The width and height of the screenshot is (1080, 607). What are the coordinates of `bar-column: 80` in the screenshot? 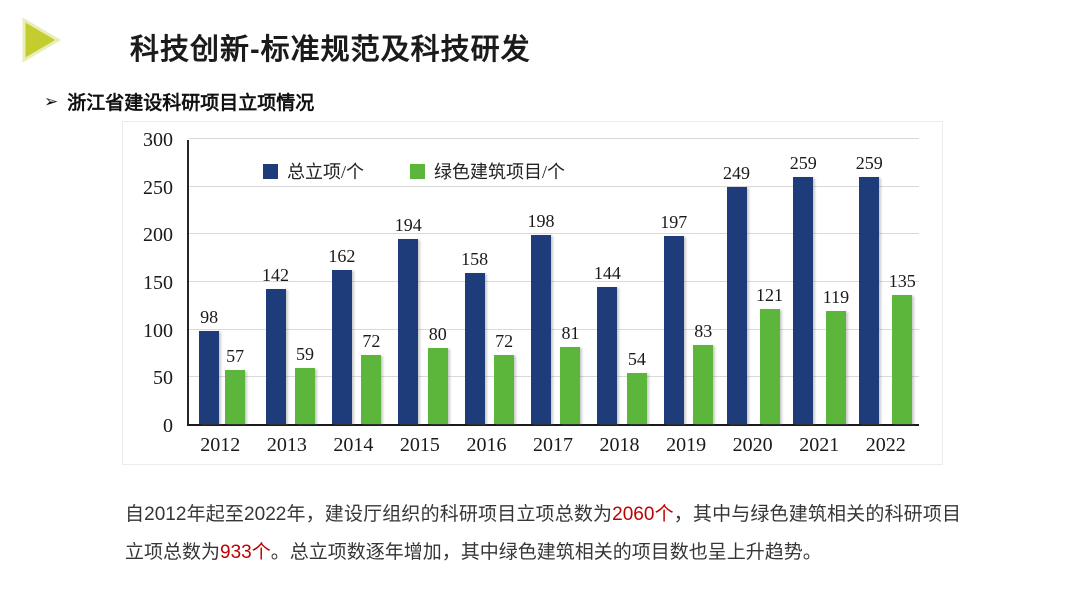 It's located at (437, 374).